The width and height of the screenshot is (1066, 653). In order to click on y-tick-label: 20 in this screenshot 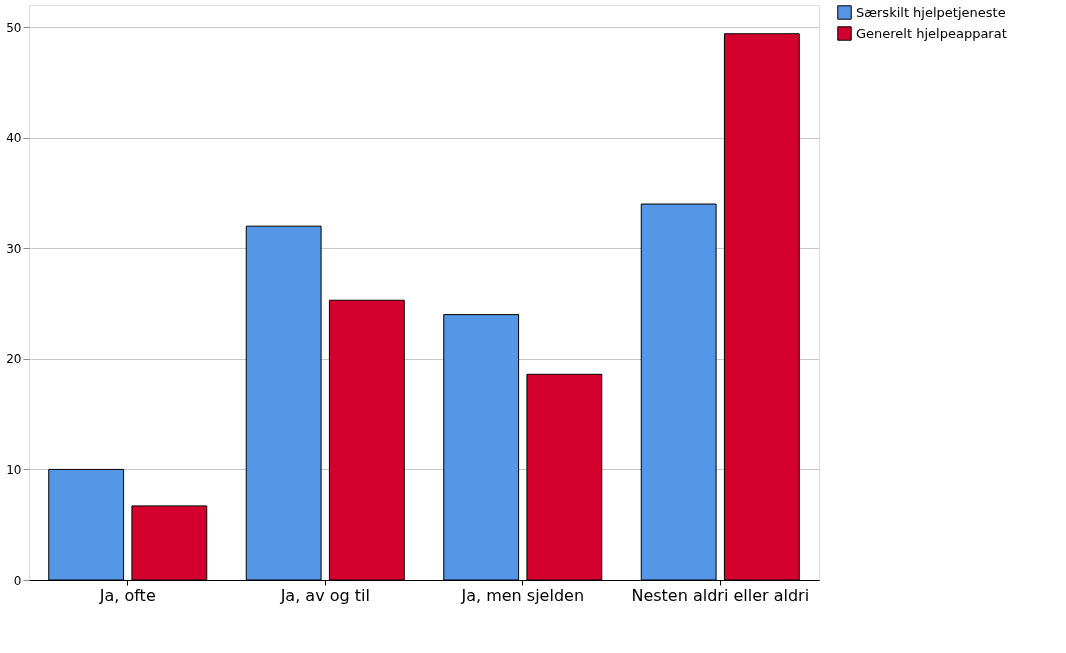, I will do `click(14, 359)`.